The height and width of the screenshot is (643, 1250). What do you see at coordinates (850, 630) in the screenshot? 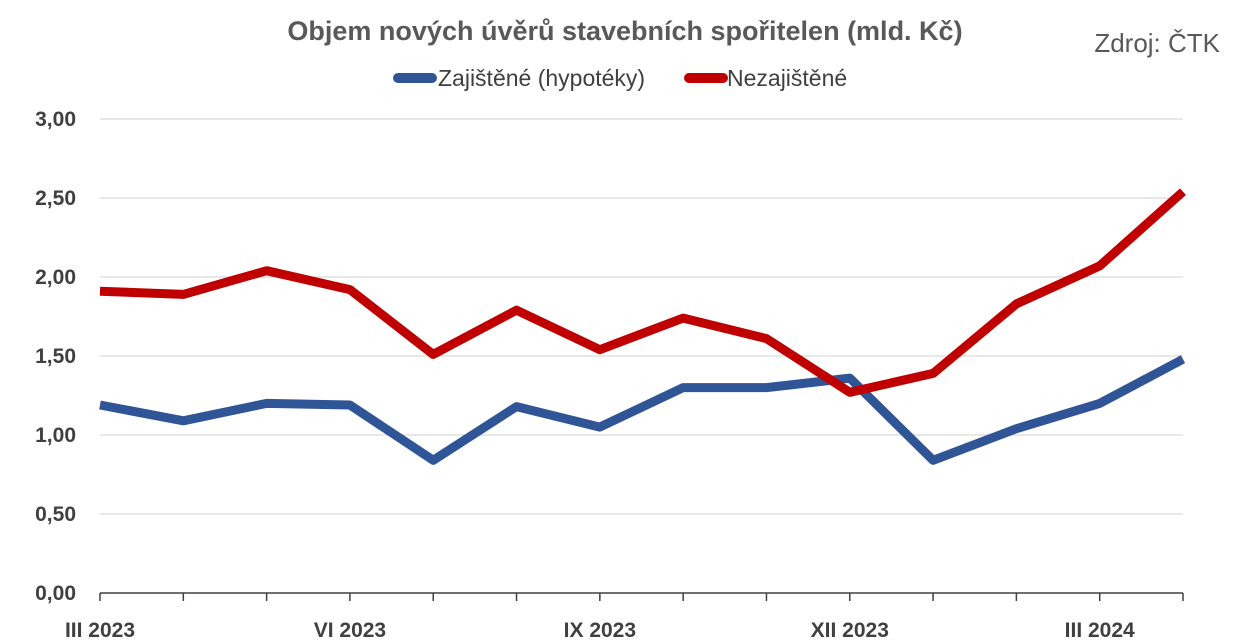
I see `x-tick-label: XII 2023` at bounding box center [850, 630].